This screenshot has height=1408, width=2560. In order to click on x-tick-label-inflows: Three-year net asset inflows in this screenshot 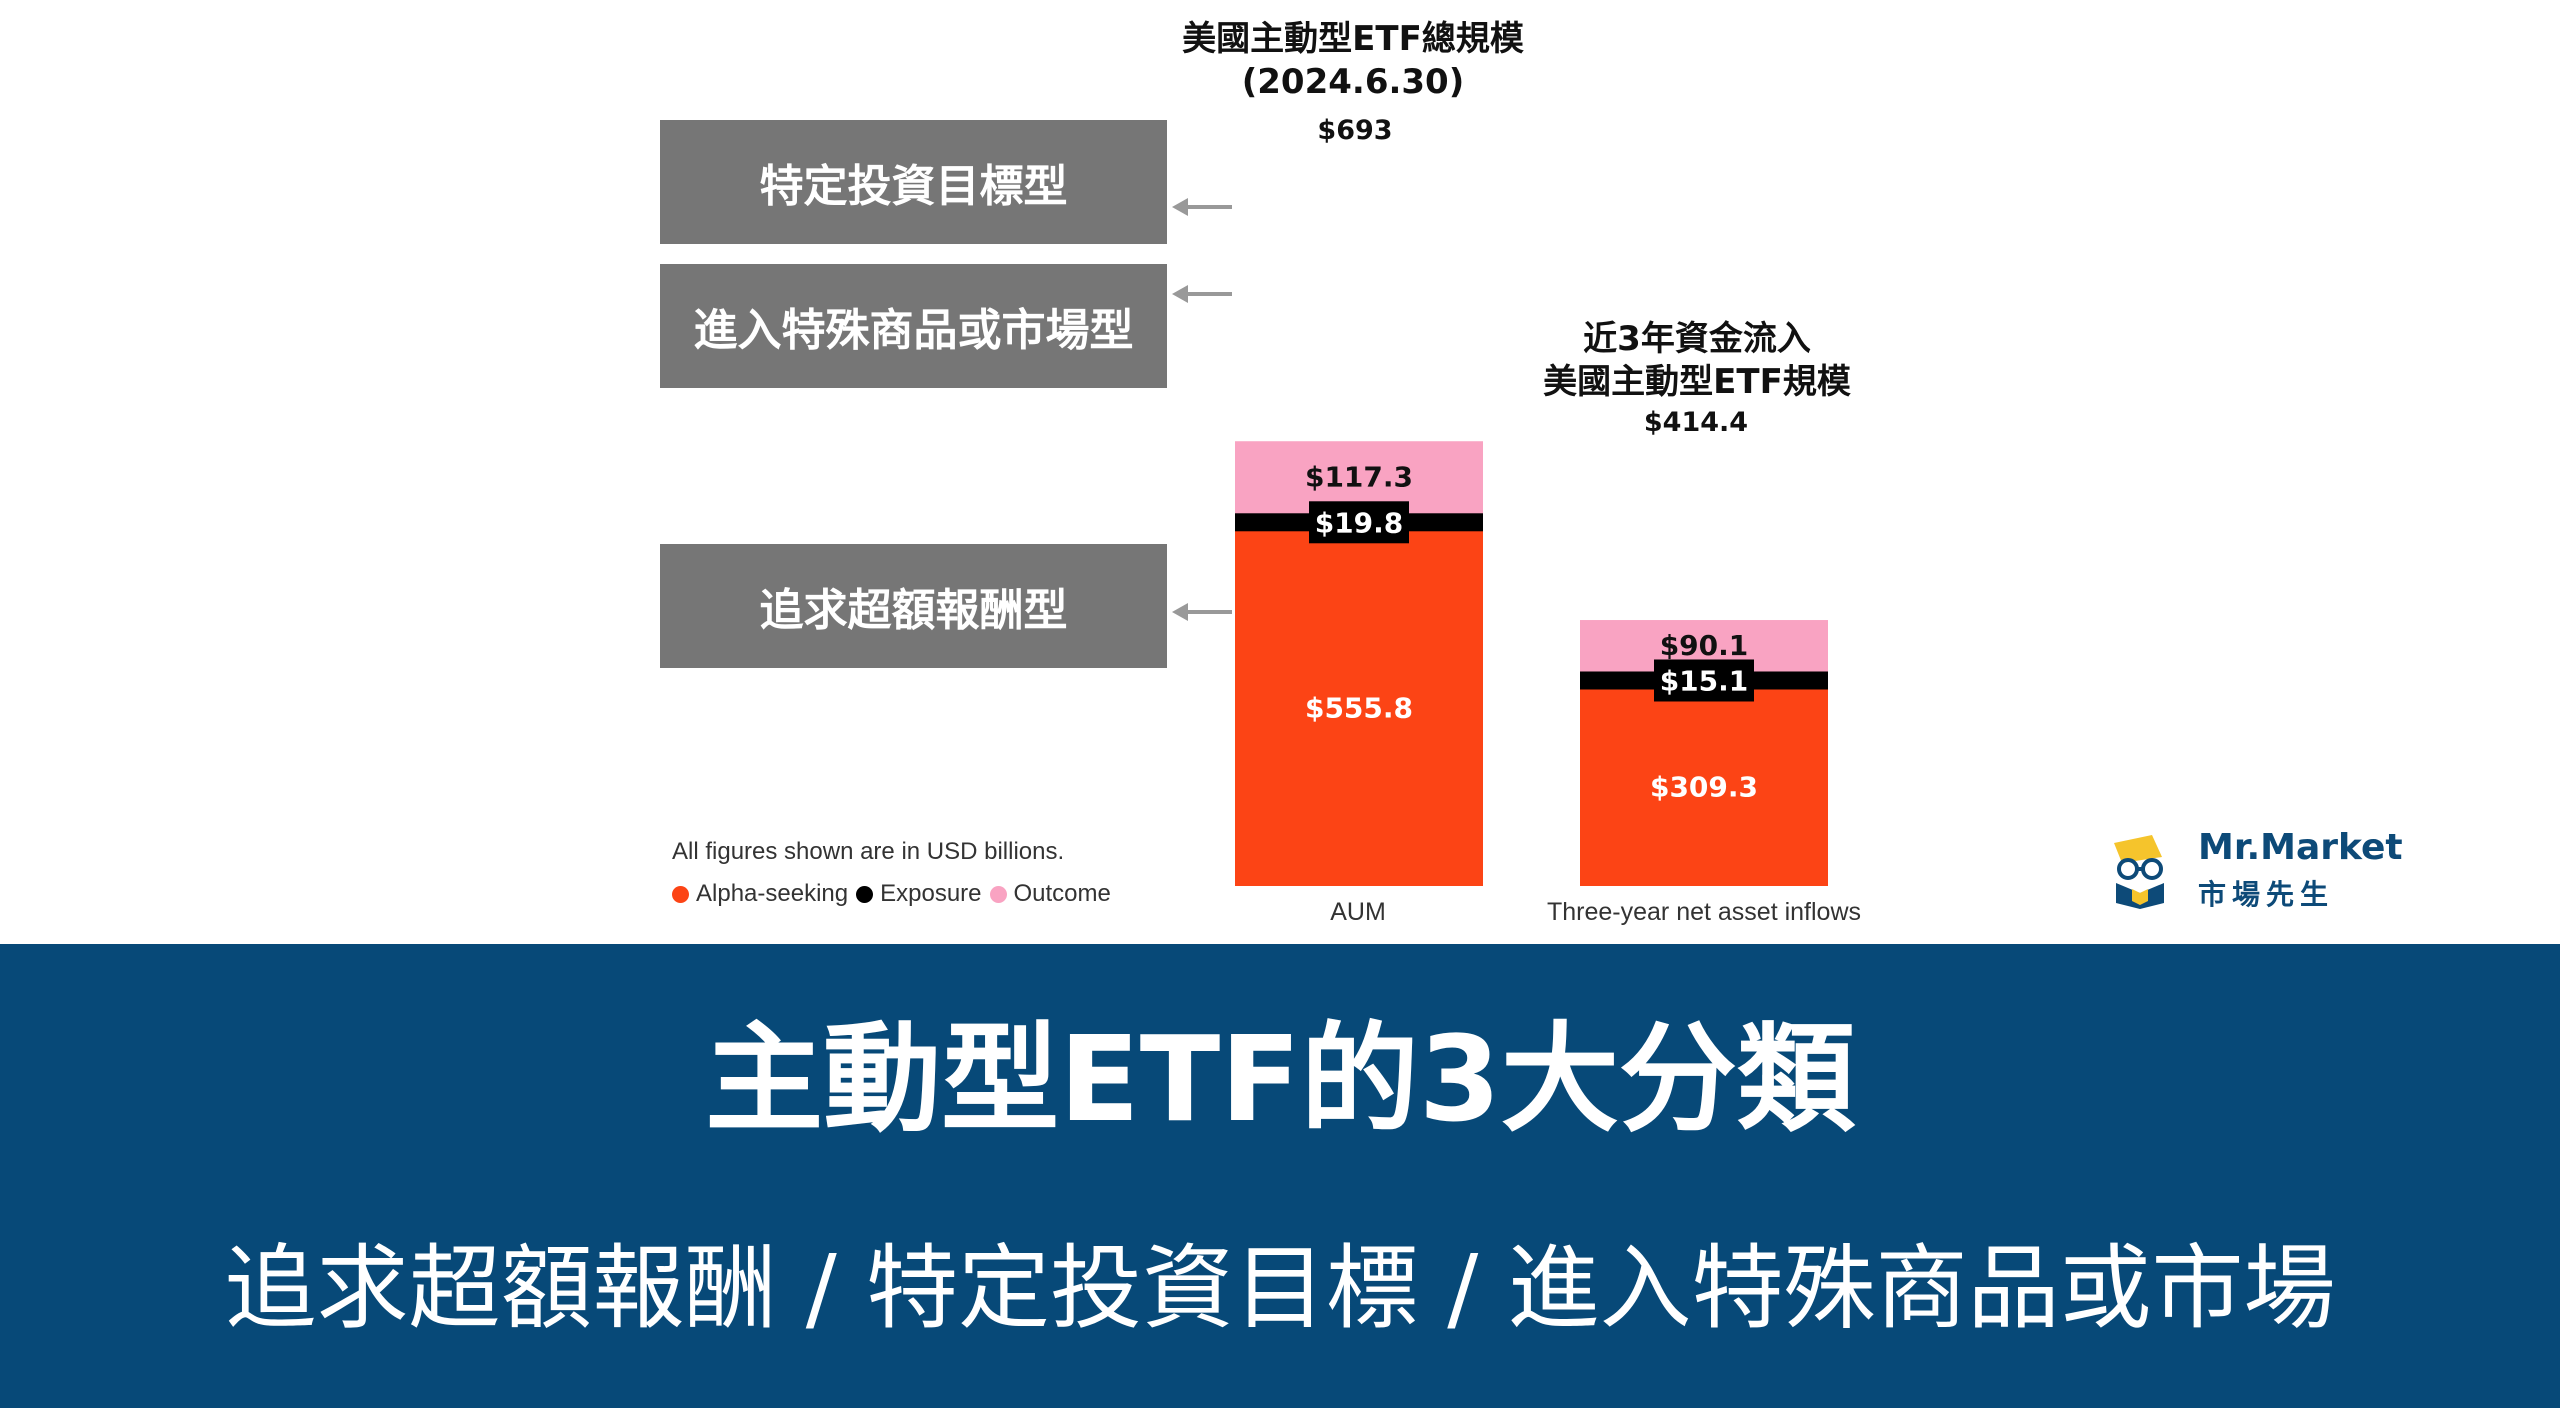, I will do `click(1704, 912)`.